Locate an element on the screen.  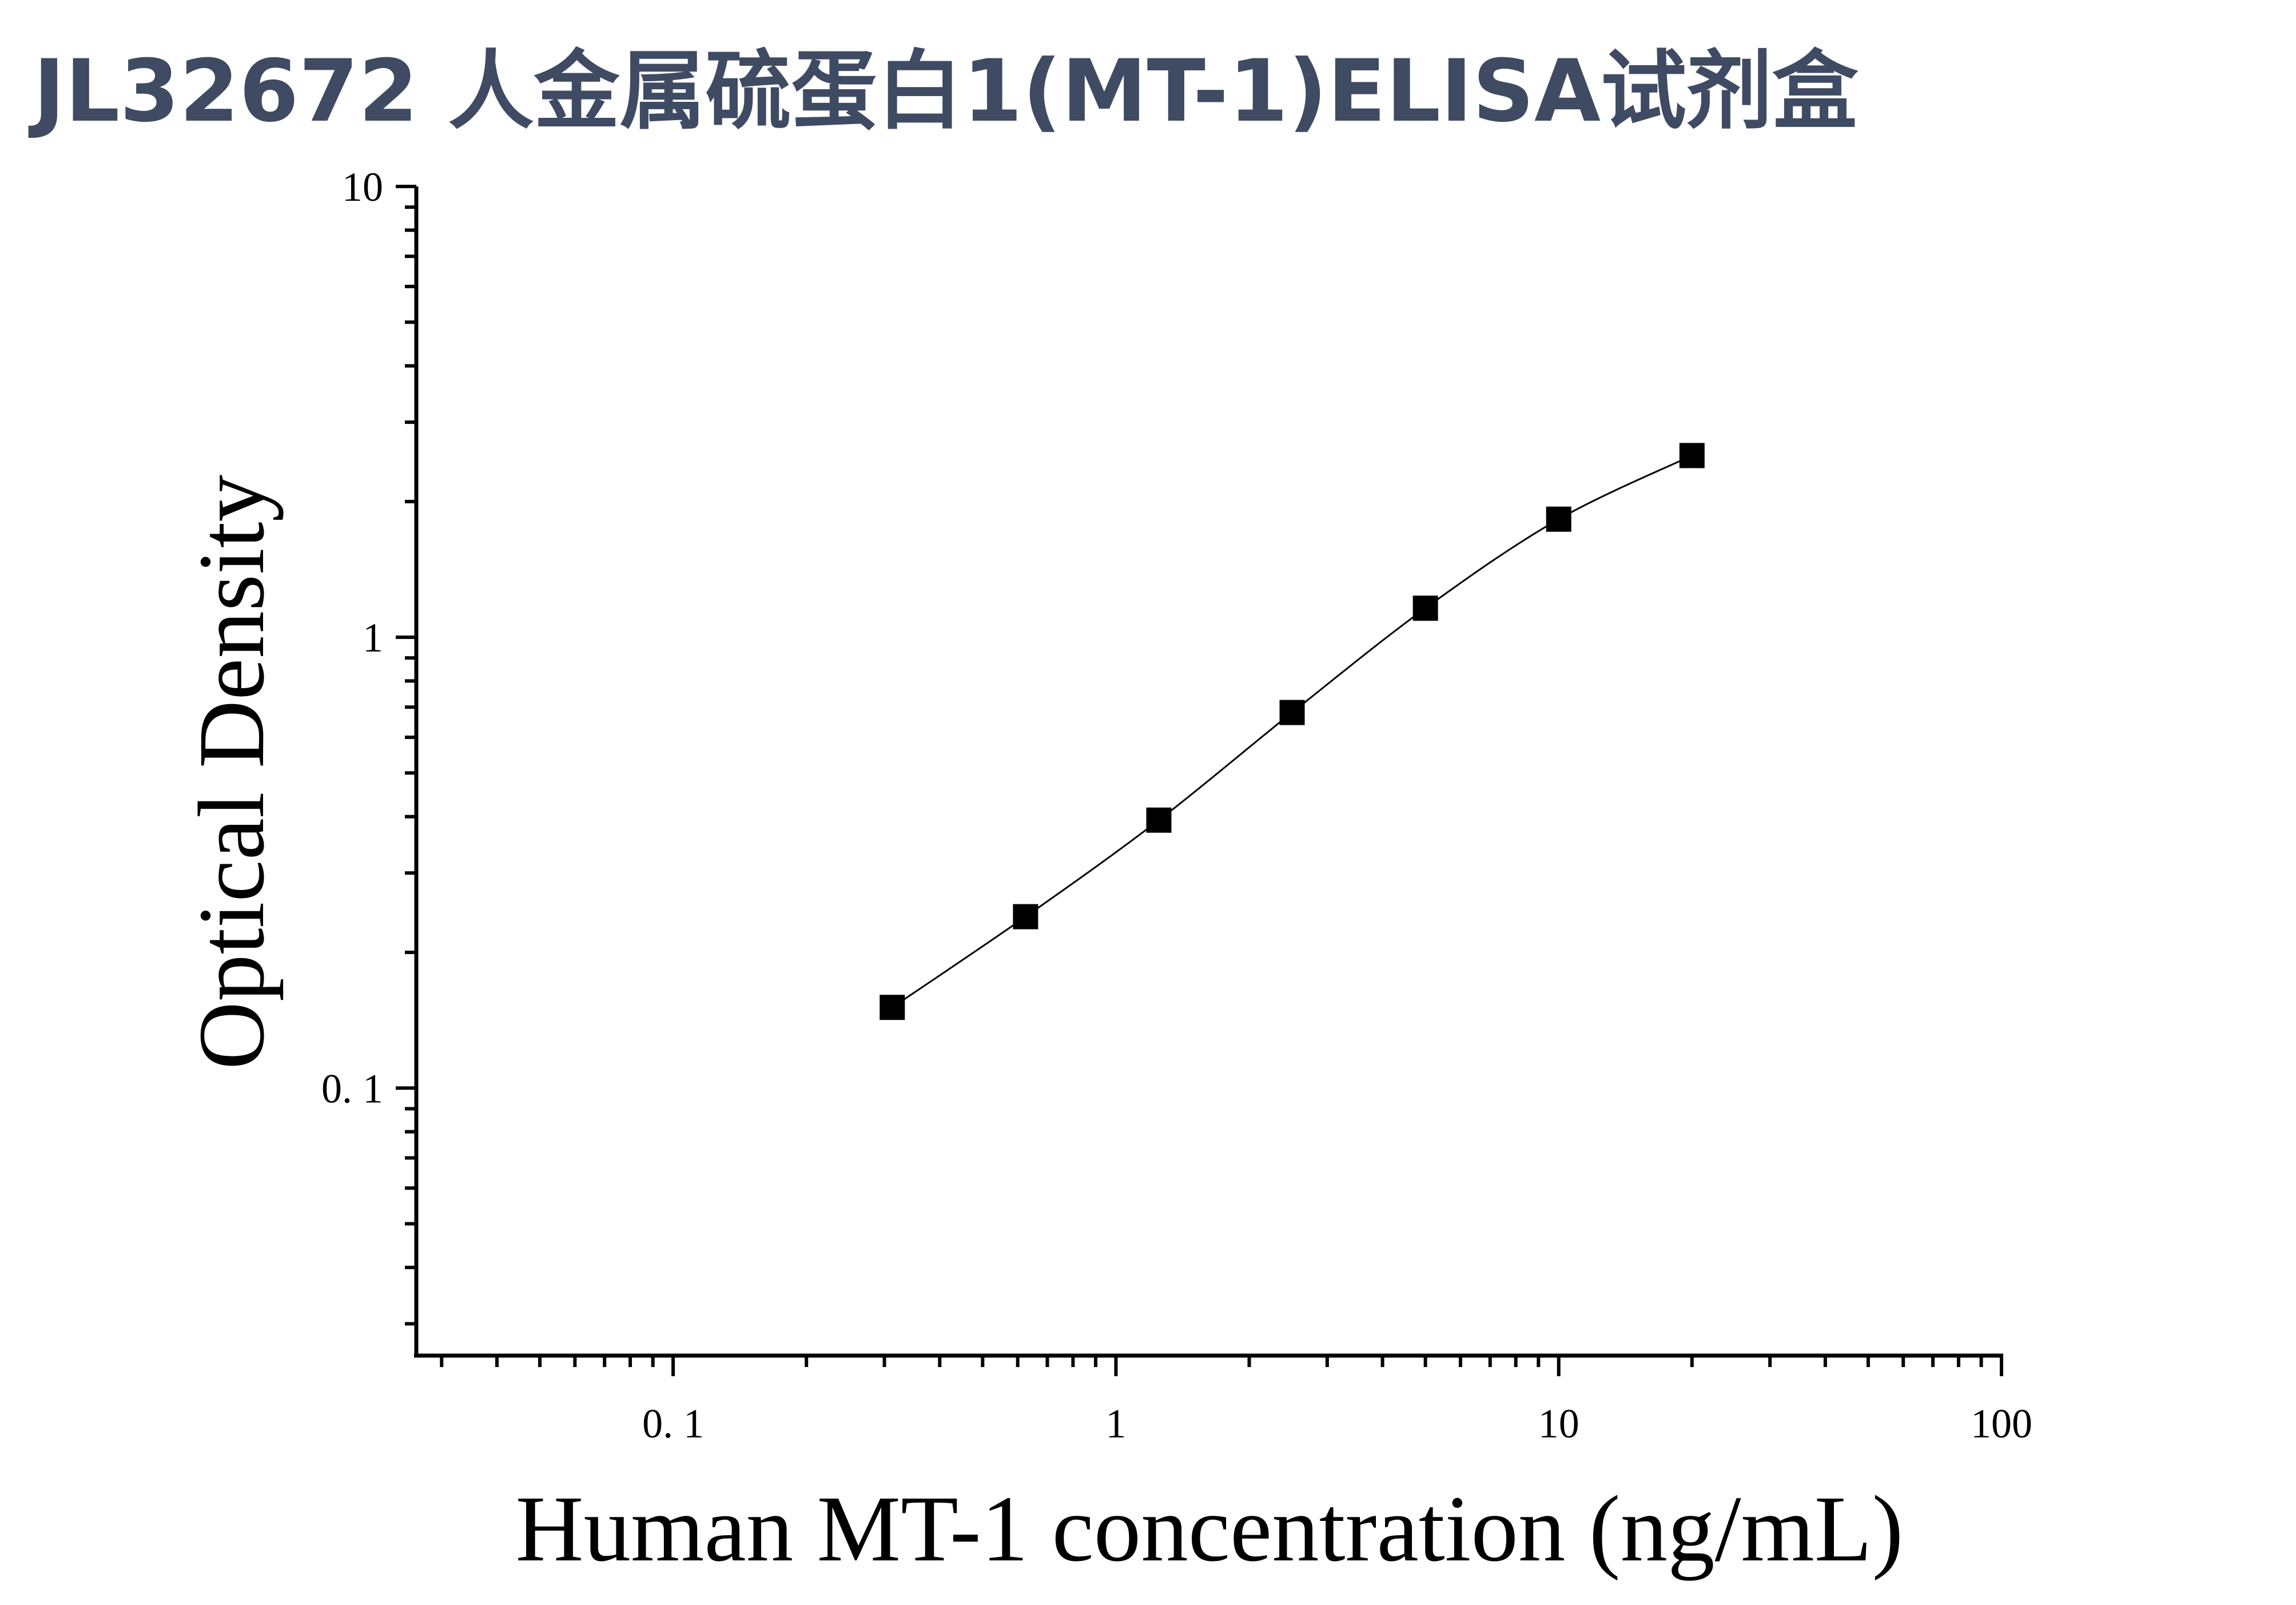
x-tick-label: 10 is located at coordinates (1559, 1424).